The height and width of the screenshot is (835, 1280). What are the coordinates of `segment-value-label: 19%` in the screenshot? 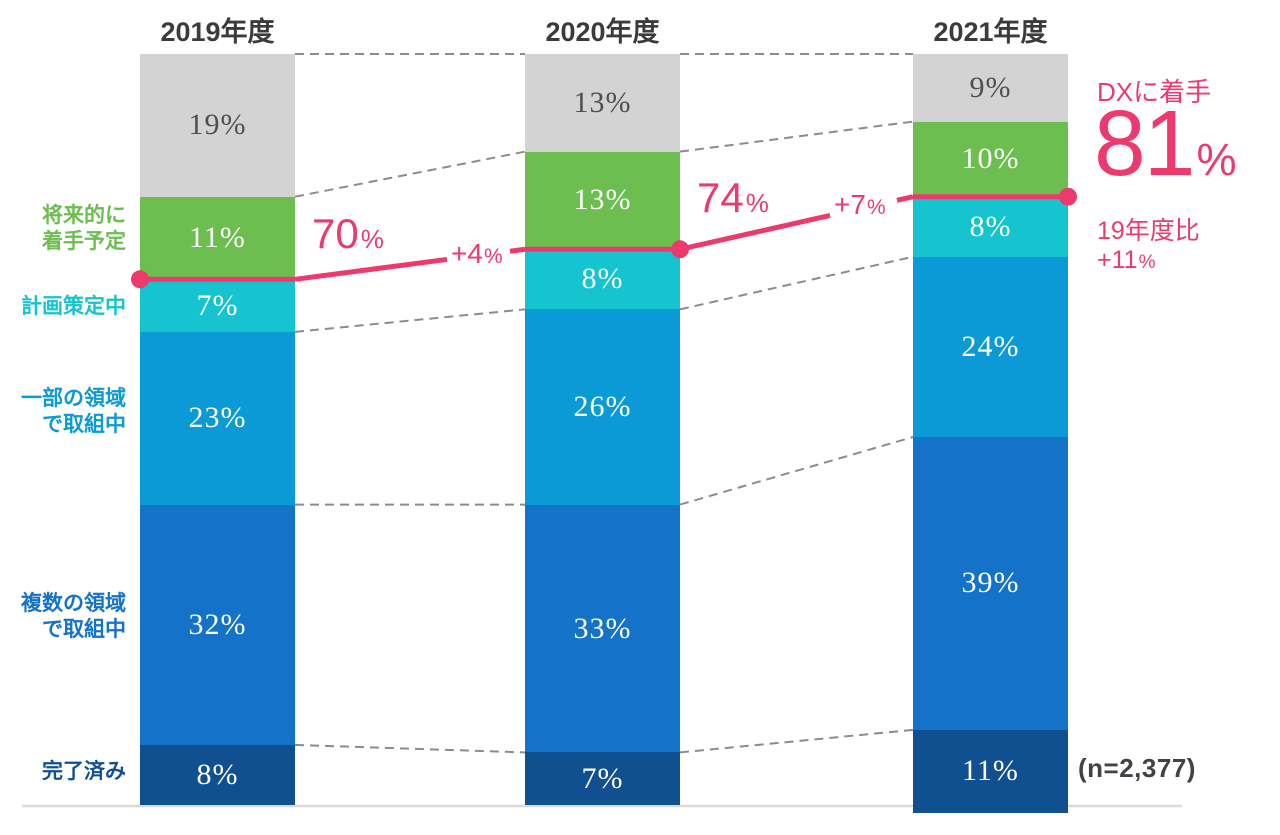 It's located at (217, 125).